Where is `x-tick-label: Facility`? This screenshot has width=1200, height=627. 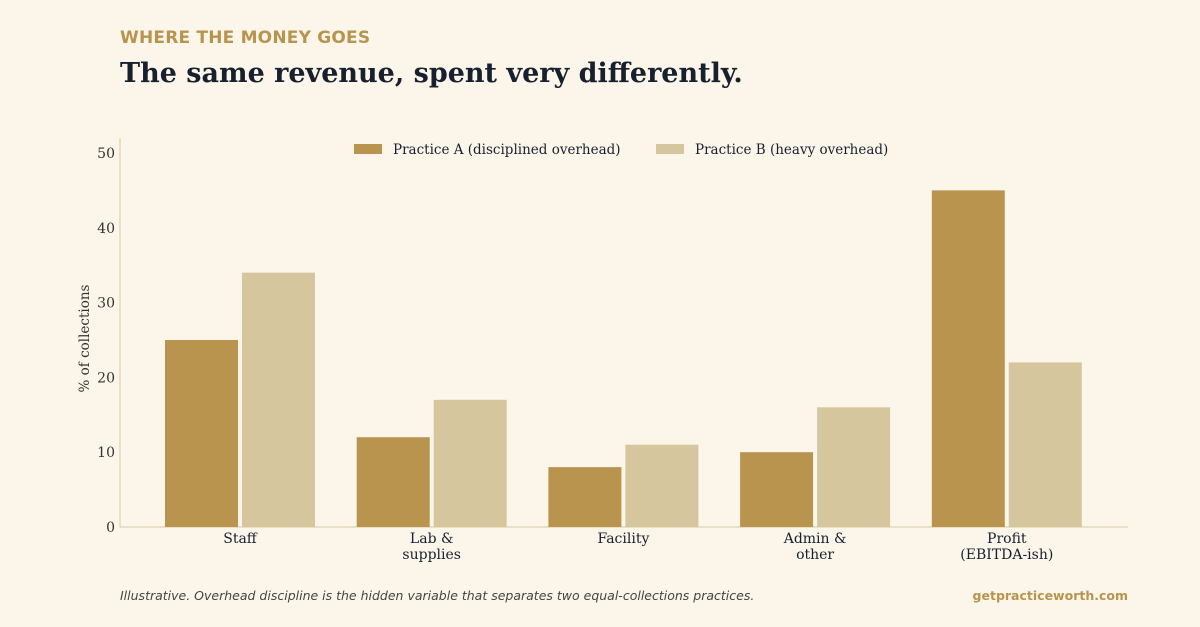 x-tick-label: Facility is located at coordinates (623, 539).